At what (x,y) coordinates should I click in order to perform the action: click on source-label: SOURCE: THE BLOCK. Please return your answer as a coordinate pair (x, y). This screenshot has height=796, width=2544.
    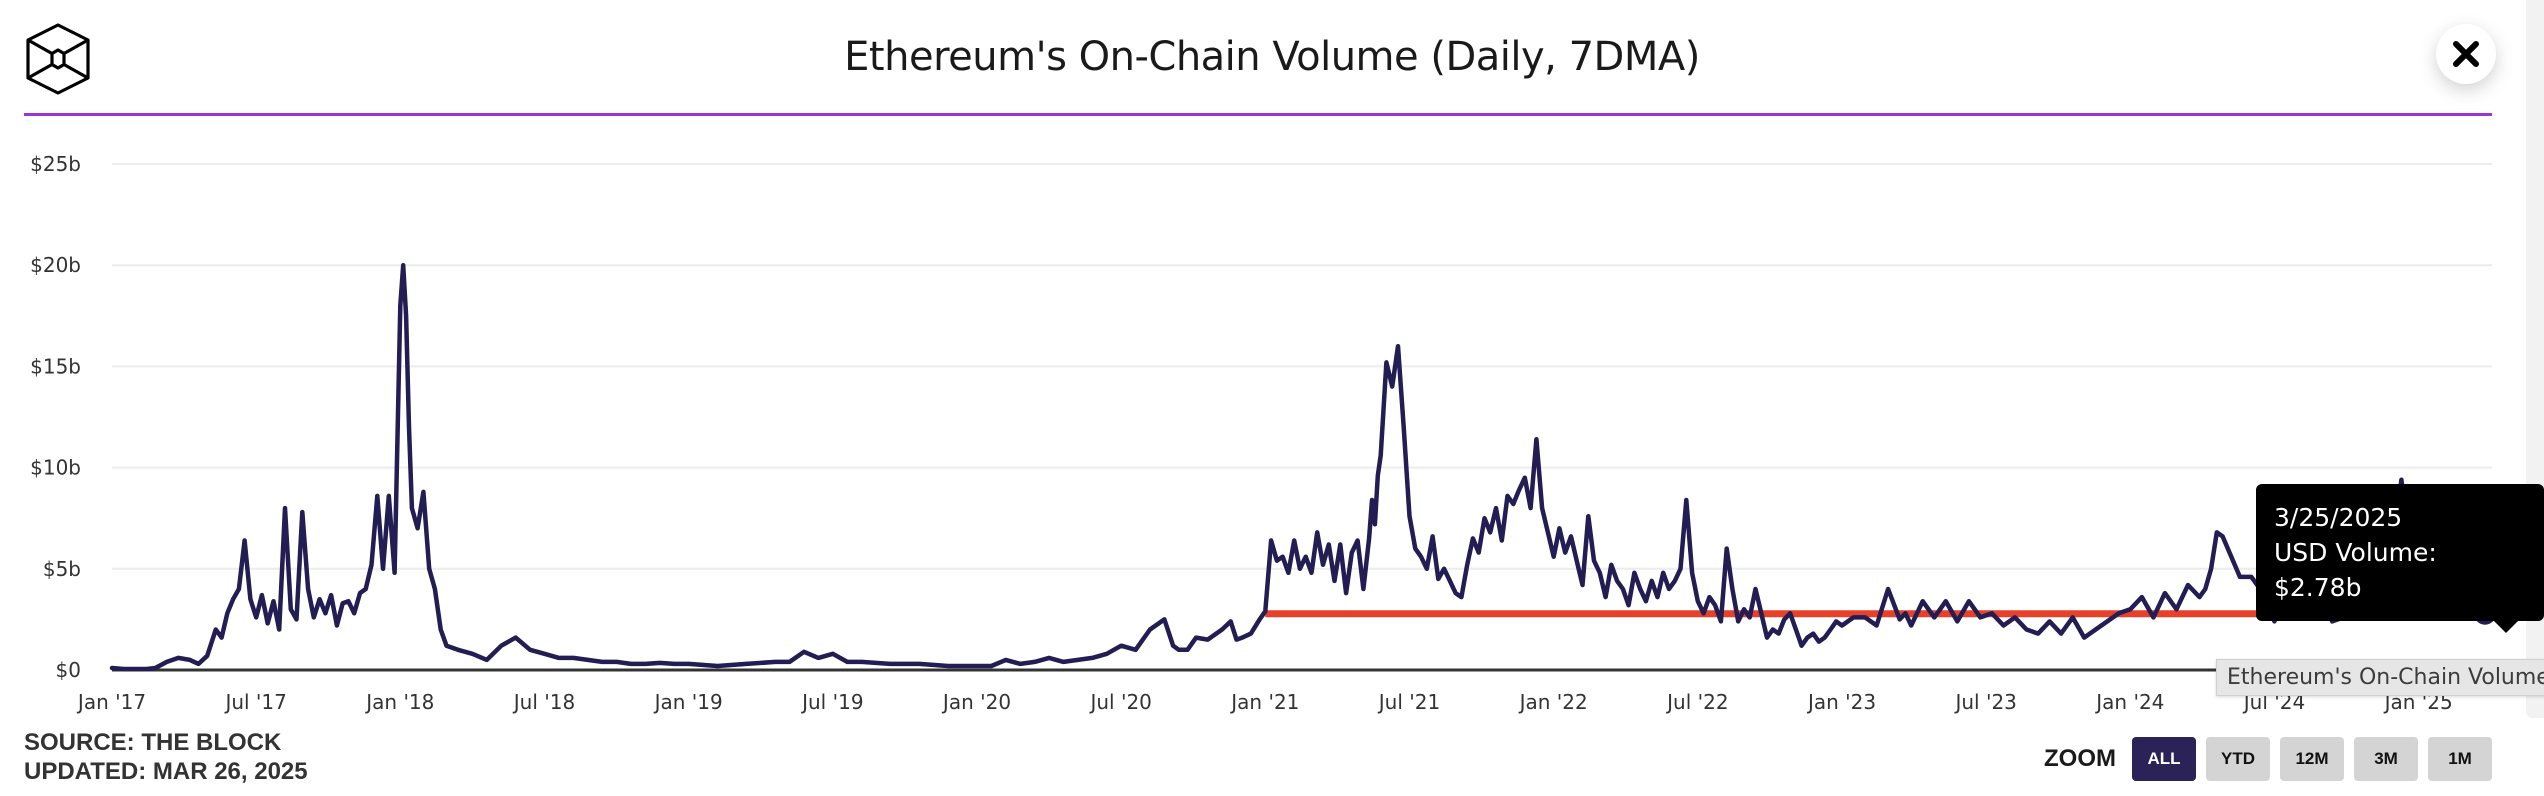
    Looking at the image, I should click on (153, 742).